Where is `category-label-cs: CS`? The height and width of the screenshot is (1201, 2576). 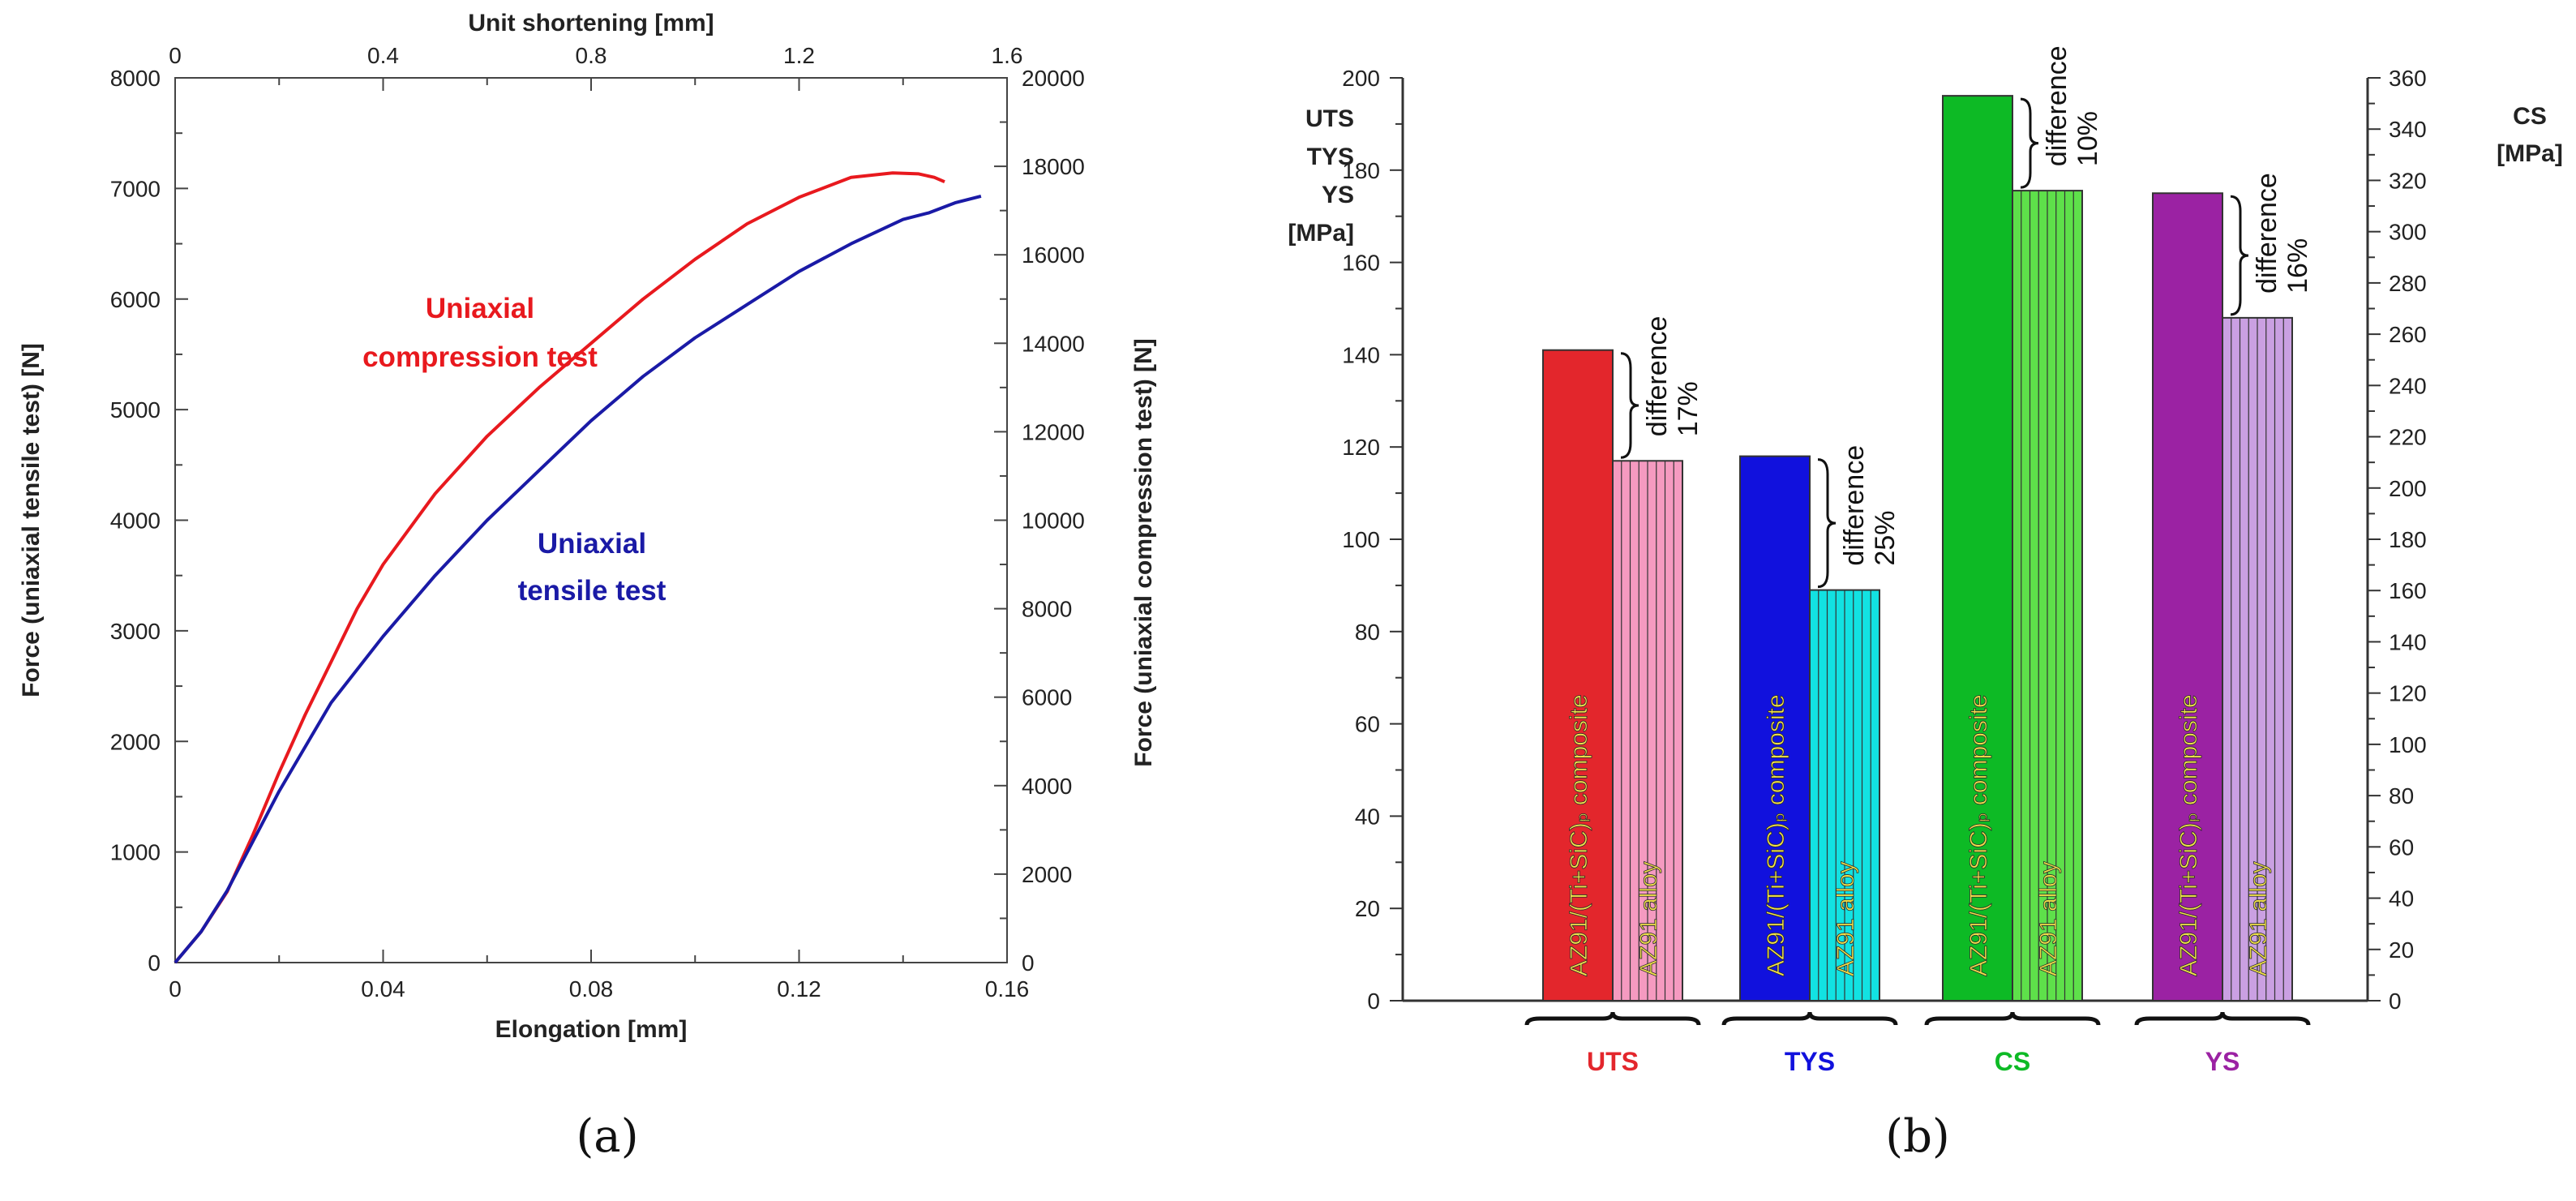 category-label-cs: CS is located at coordinates (2012, 1061).